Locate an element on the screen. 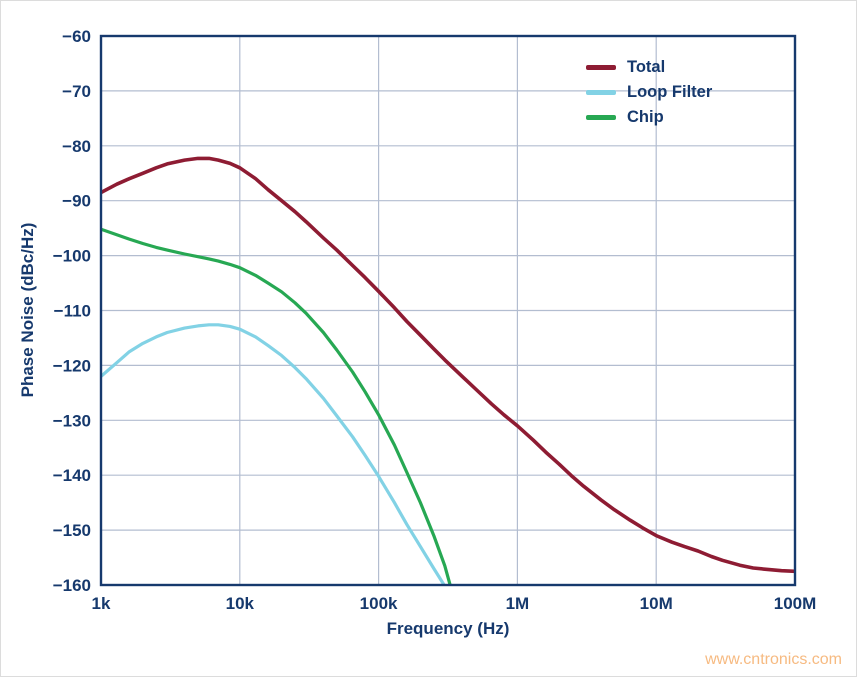 This screenshot has width=857, height=677. x-tick-label: 10k is located at coordinates (240, 603).